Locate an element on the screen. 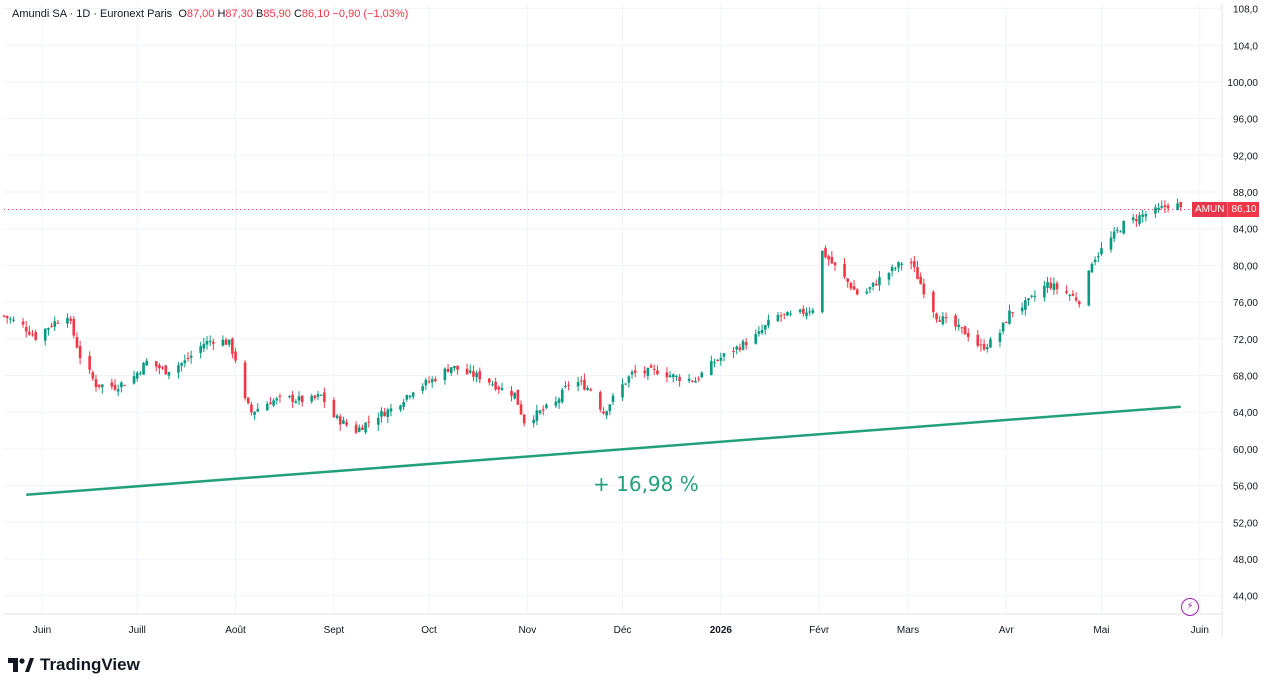 This screenshot has height=691, width=1280. change-value: −0,90 (−1,03%) is located at coordinates (370, 14).